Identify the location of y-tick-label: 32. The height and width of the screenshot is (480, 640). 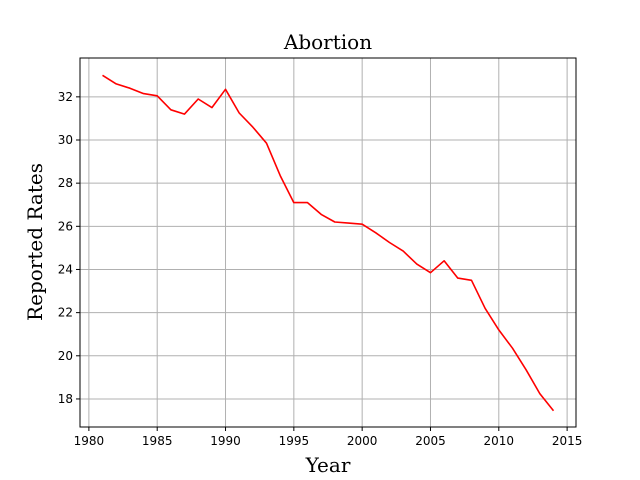
(65, 97).